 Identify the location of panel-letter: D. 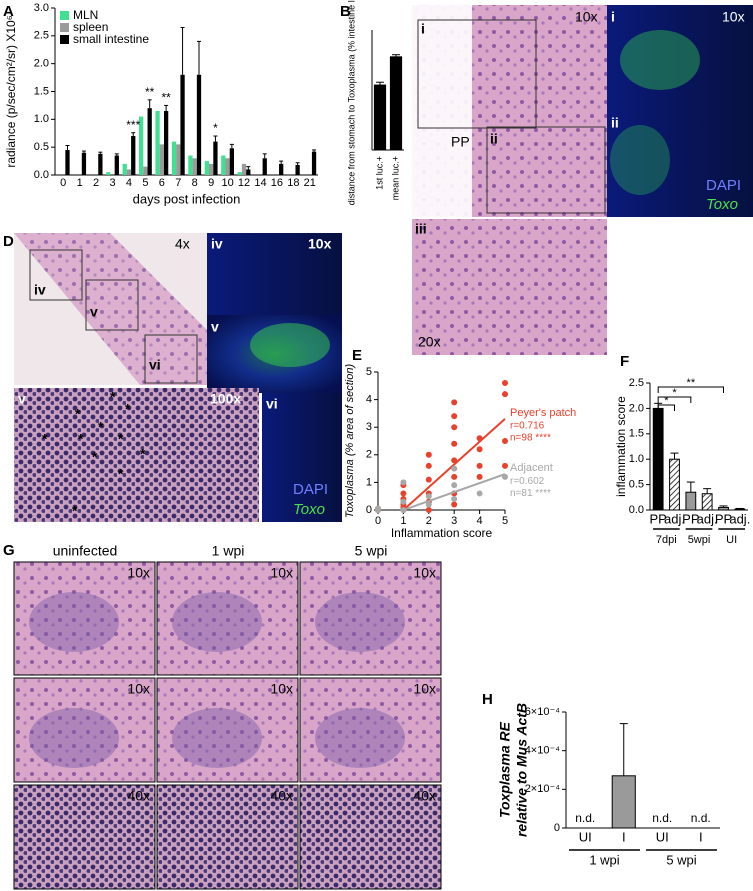
(8, 241).